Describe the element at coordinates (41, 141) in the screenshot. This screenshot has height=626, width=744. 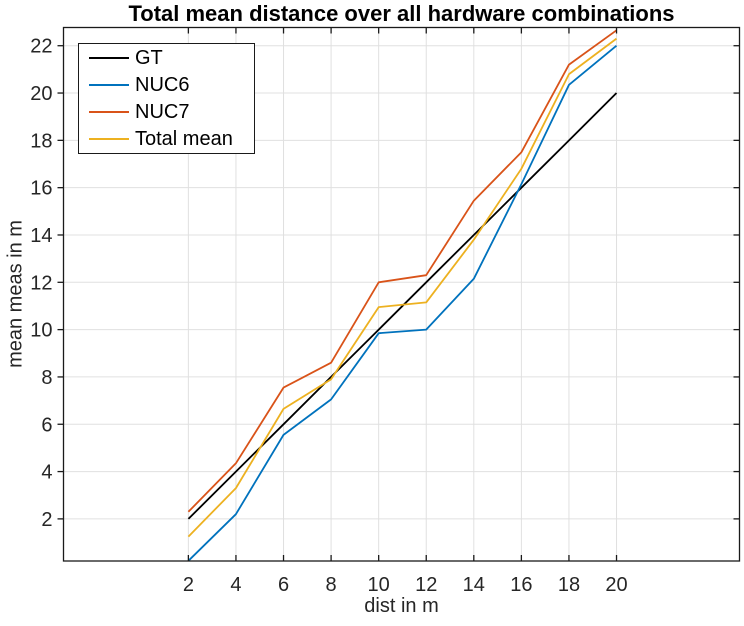
I see `y-tick-label-18: 18` at that location.